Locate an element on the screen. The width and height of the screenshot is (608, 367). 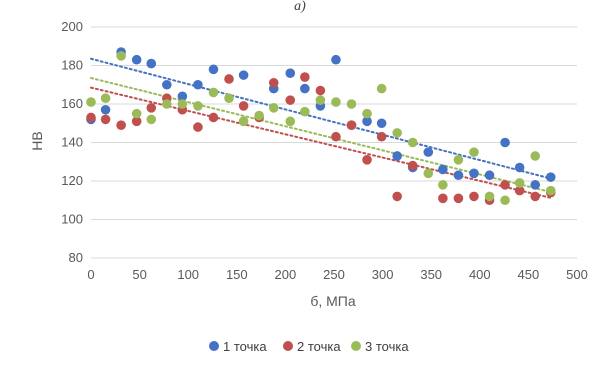
chart-header-label: а) is located at coordinates (300, 7).